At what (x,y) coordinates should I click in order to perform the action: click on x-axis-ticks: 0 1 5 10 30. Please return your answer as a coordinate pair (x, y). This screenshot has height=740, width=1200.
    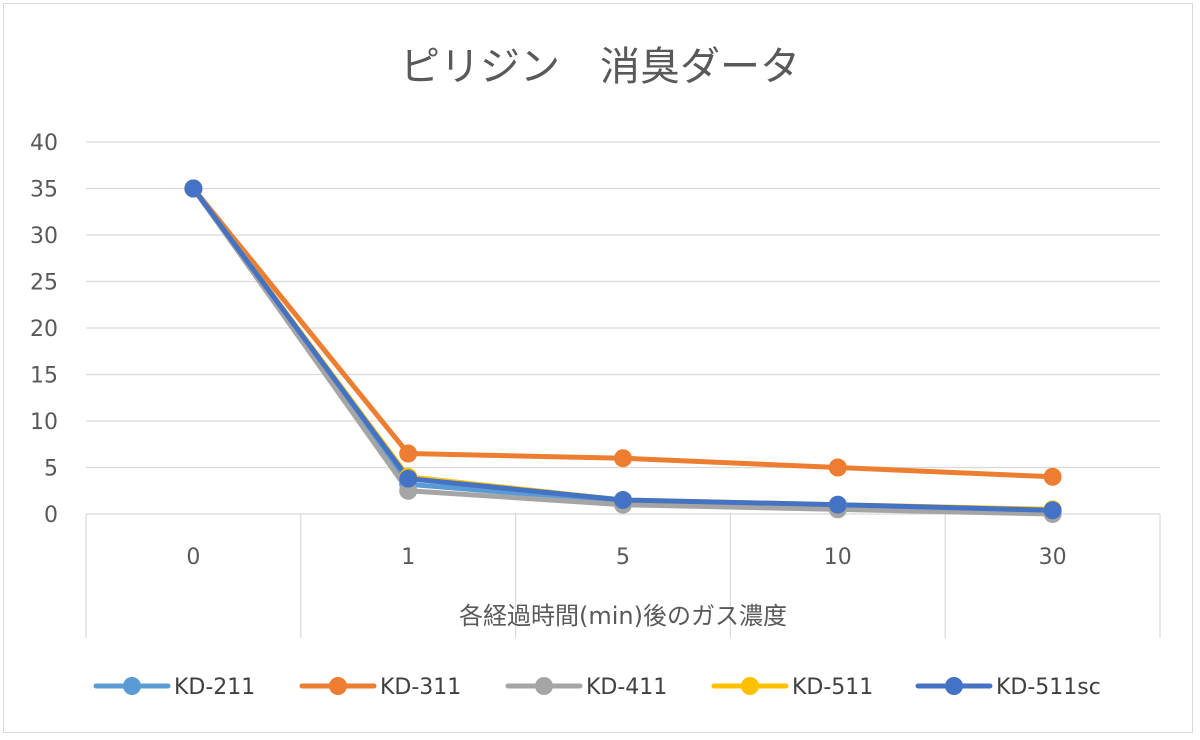
    Looking at the image, I should click on (626, 557).